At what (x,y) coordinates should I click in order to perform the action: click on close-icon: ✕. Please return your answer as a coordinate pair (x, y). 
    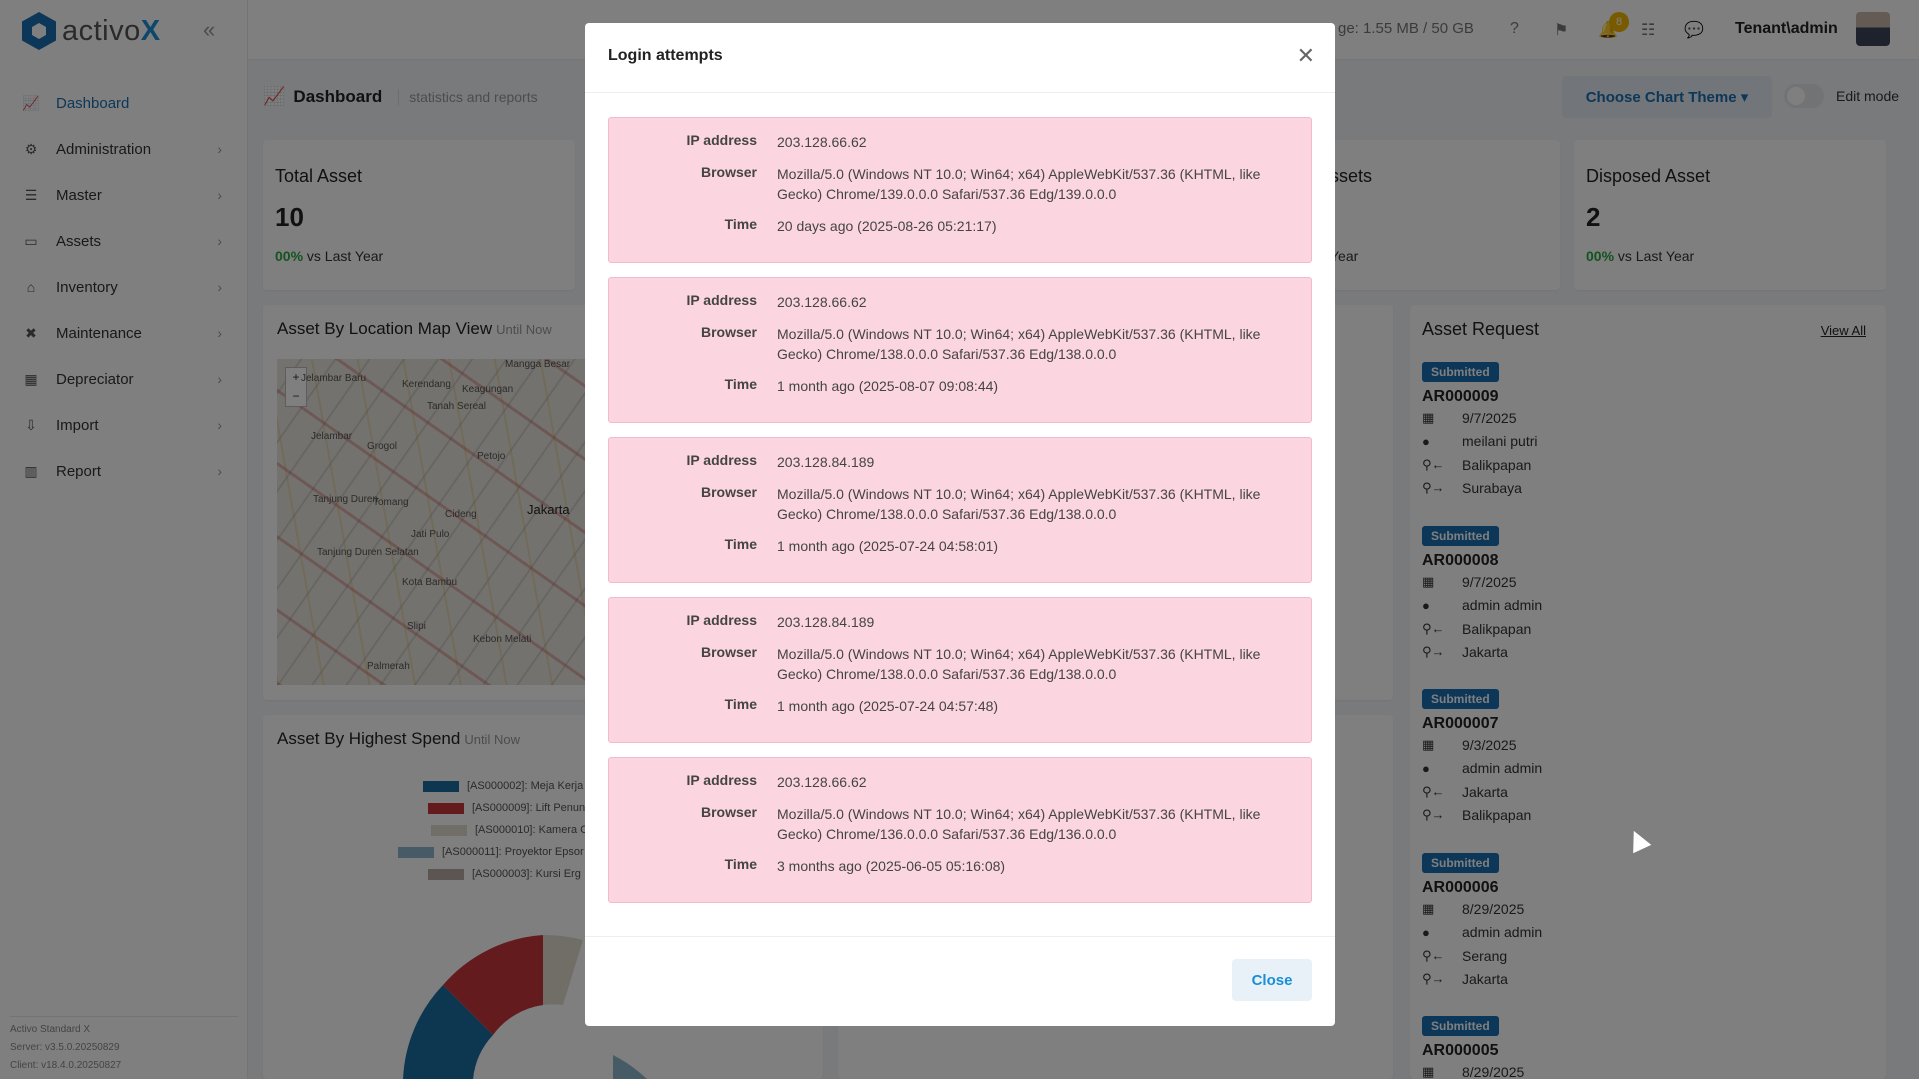
    Looking at the image, I should click on (1305, 55).